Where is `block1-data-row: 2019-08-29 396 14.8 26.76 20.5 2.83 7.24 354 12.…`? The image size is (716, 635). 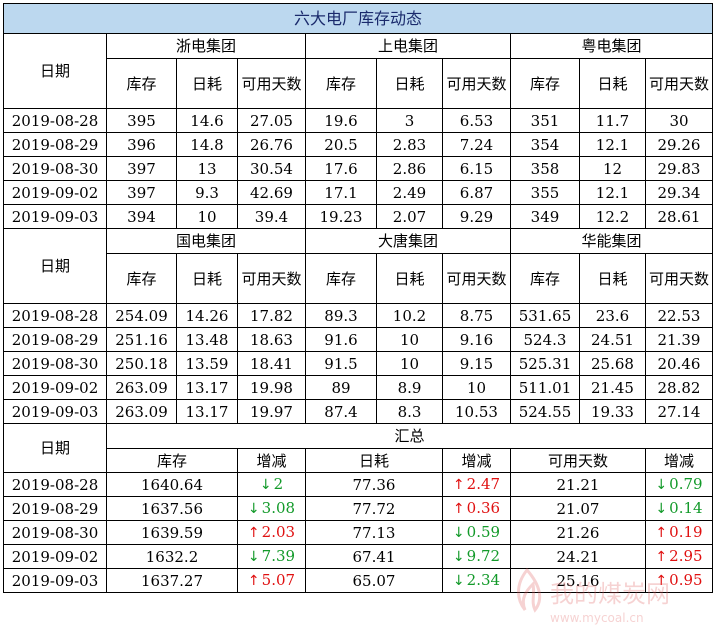
block1-data-row: 2019-08-29 396 14.8 26.76 20.5 2.83 7.24 354 12.… is located at coordinates (358, 144).